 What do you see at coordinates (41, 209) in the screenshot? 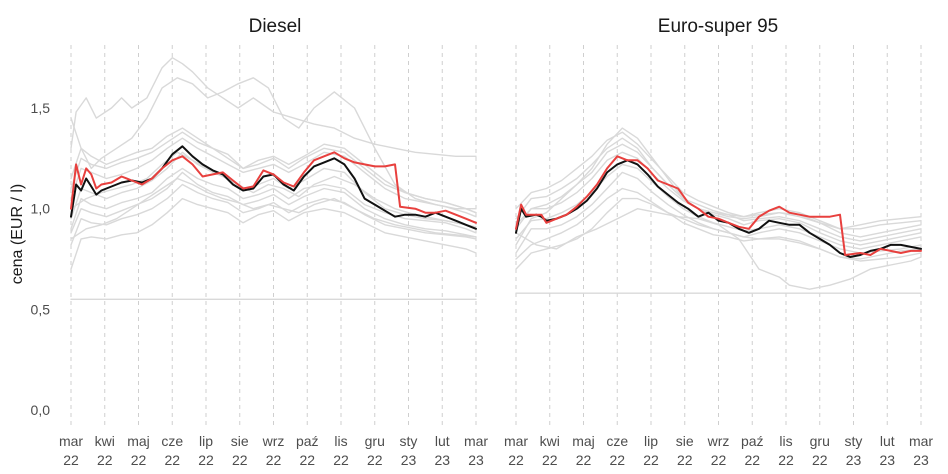
I see `y-tick-label: 1,0` at bounding box center [41, 209].